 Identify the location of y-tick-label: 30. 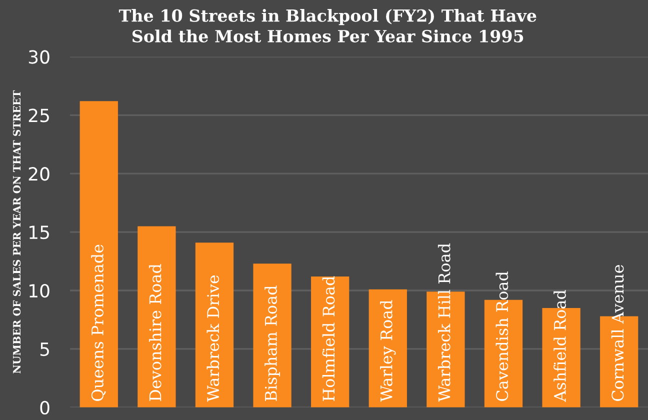
(39, 57).